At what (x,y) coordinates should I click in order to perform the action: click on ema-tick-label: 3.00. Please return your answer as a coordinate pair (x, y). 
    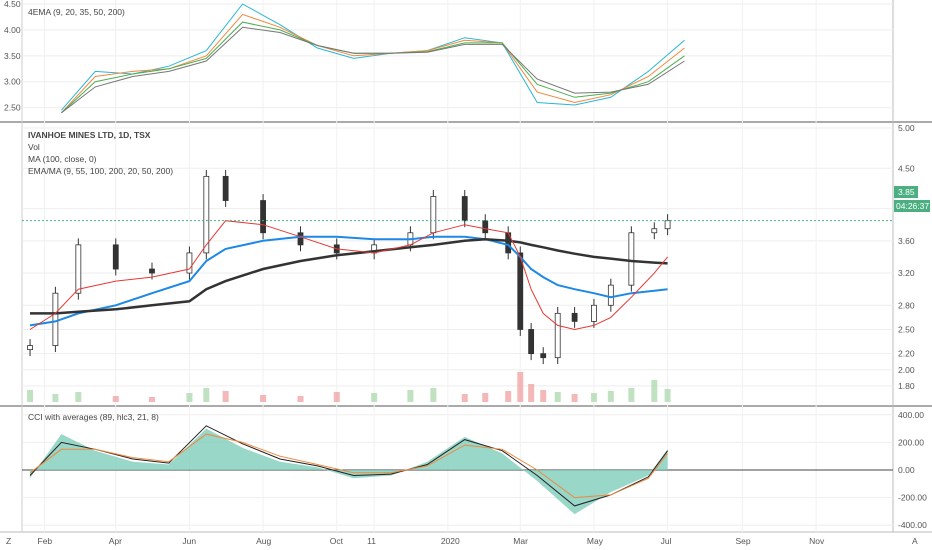
    Looking at the image, I should click on (12, 82).